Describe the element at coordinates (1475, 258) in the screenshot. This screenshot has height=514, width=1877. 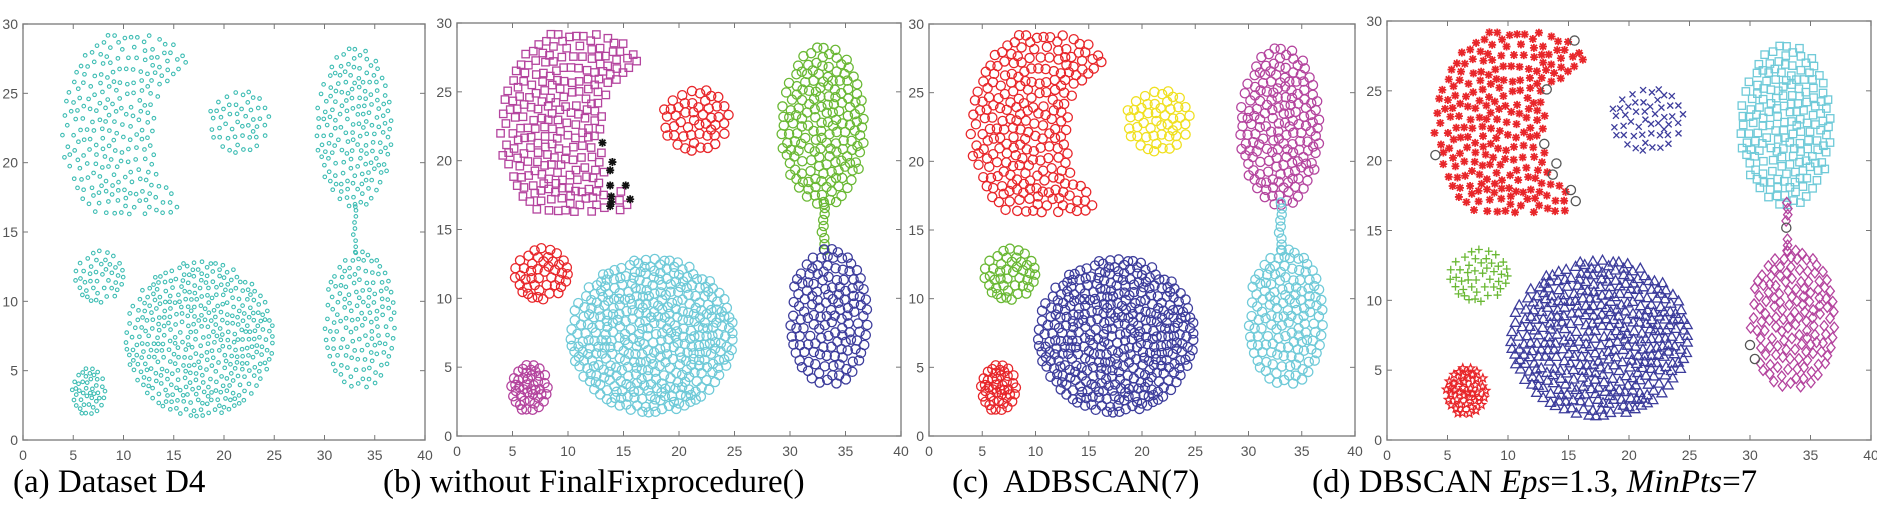
I see `data-point-plus` at that location.